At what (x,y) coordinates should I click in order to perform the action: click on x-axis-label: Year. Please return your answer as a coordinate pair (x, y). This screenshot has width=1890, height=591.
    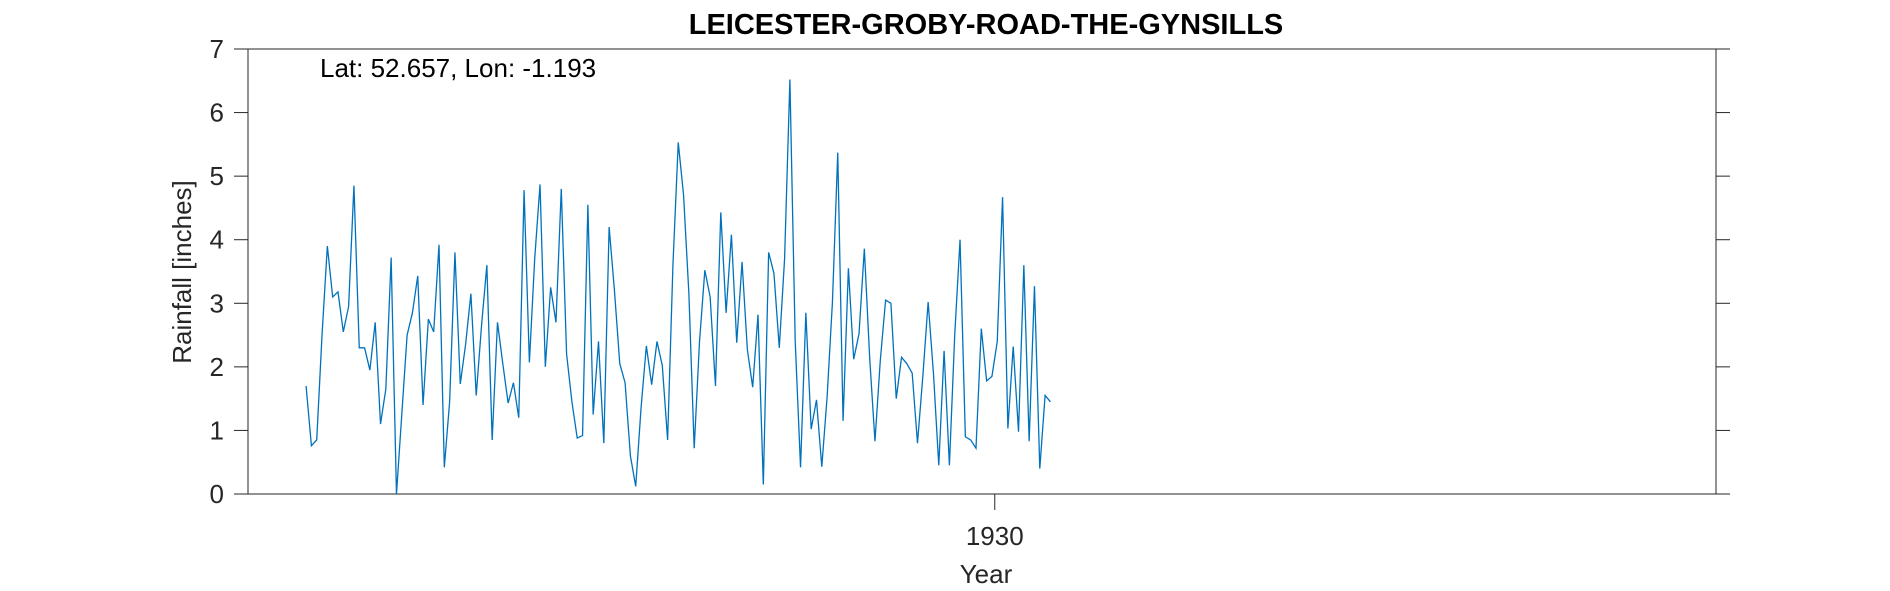
    Looking at the image, I should click on (986, 574).